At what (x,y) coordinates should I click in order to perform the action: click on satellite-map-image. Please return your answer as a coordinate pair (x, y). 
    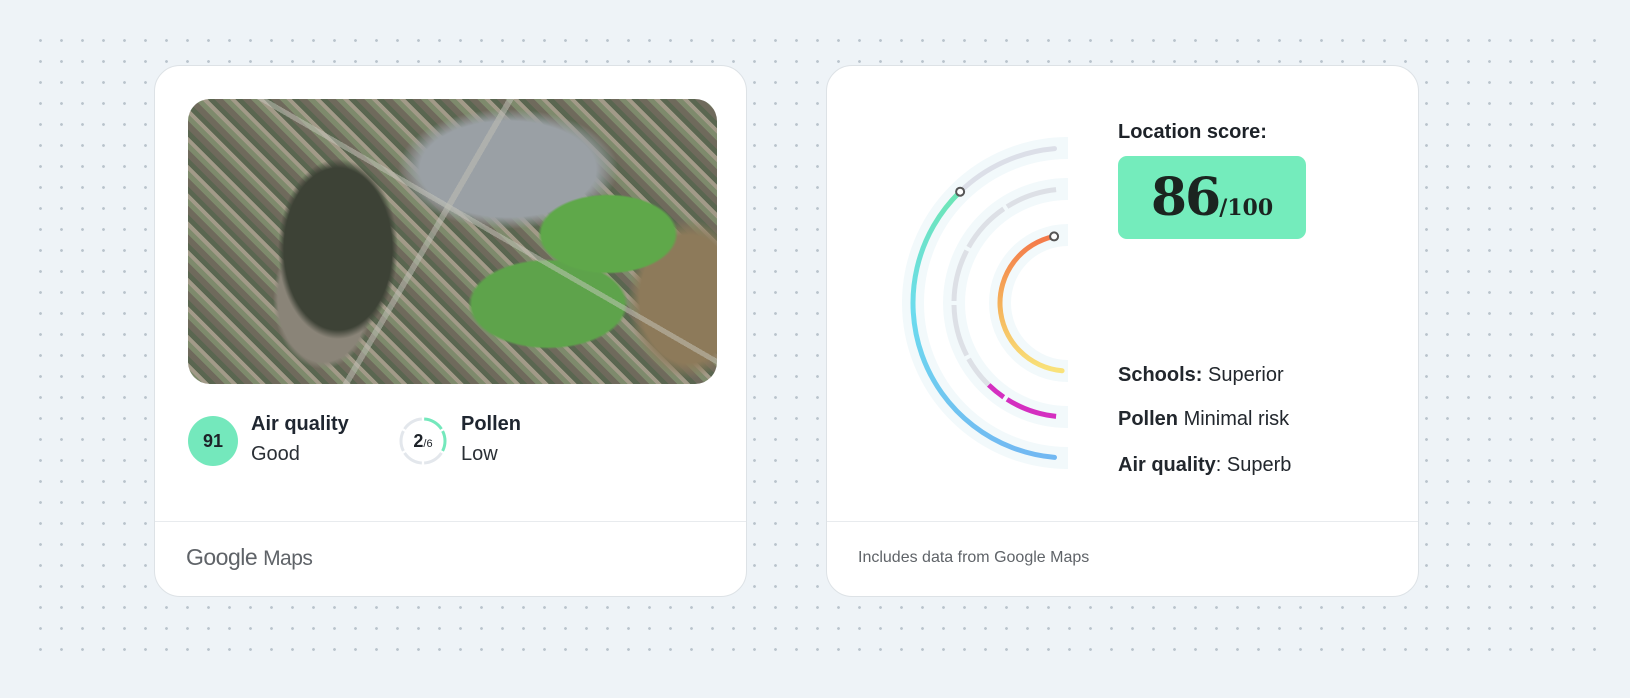
    Looking at the image, I should click on (452, 241).